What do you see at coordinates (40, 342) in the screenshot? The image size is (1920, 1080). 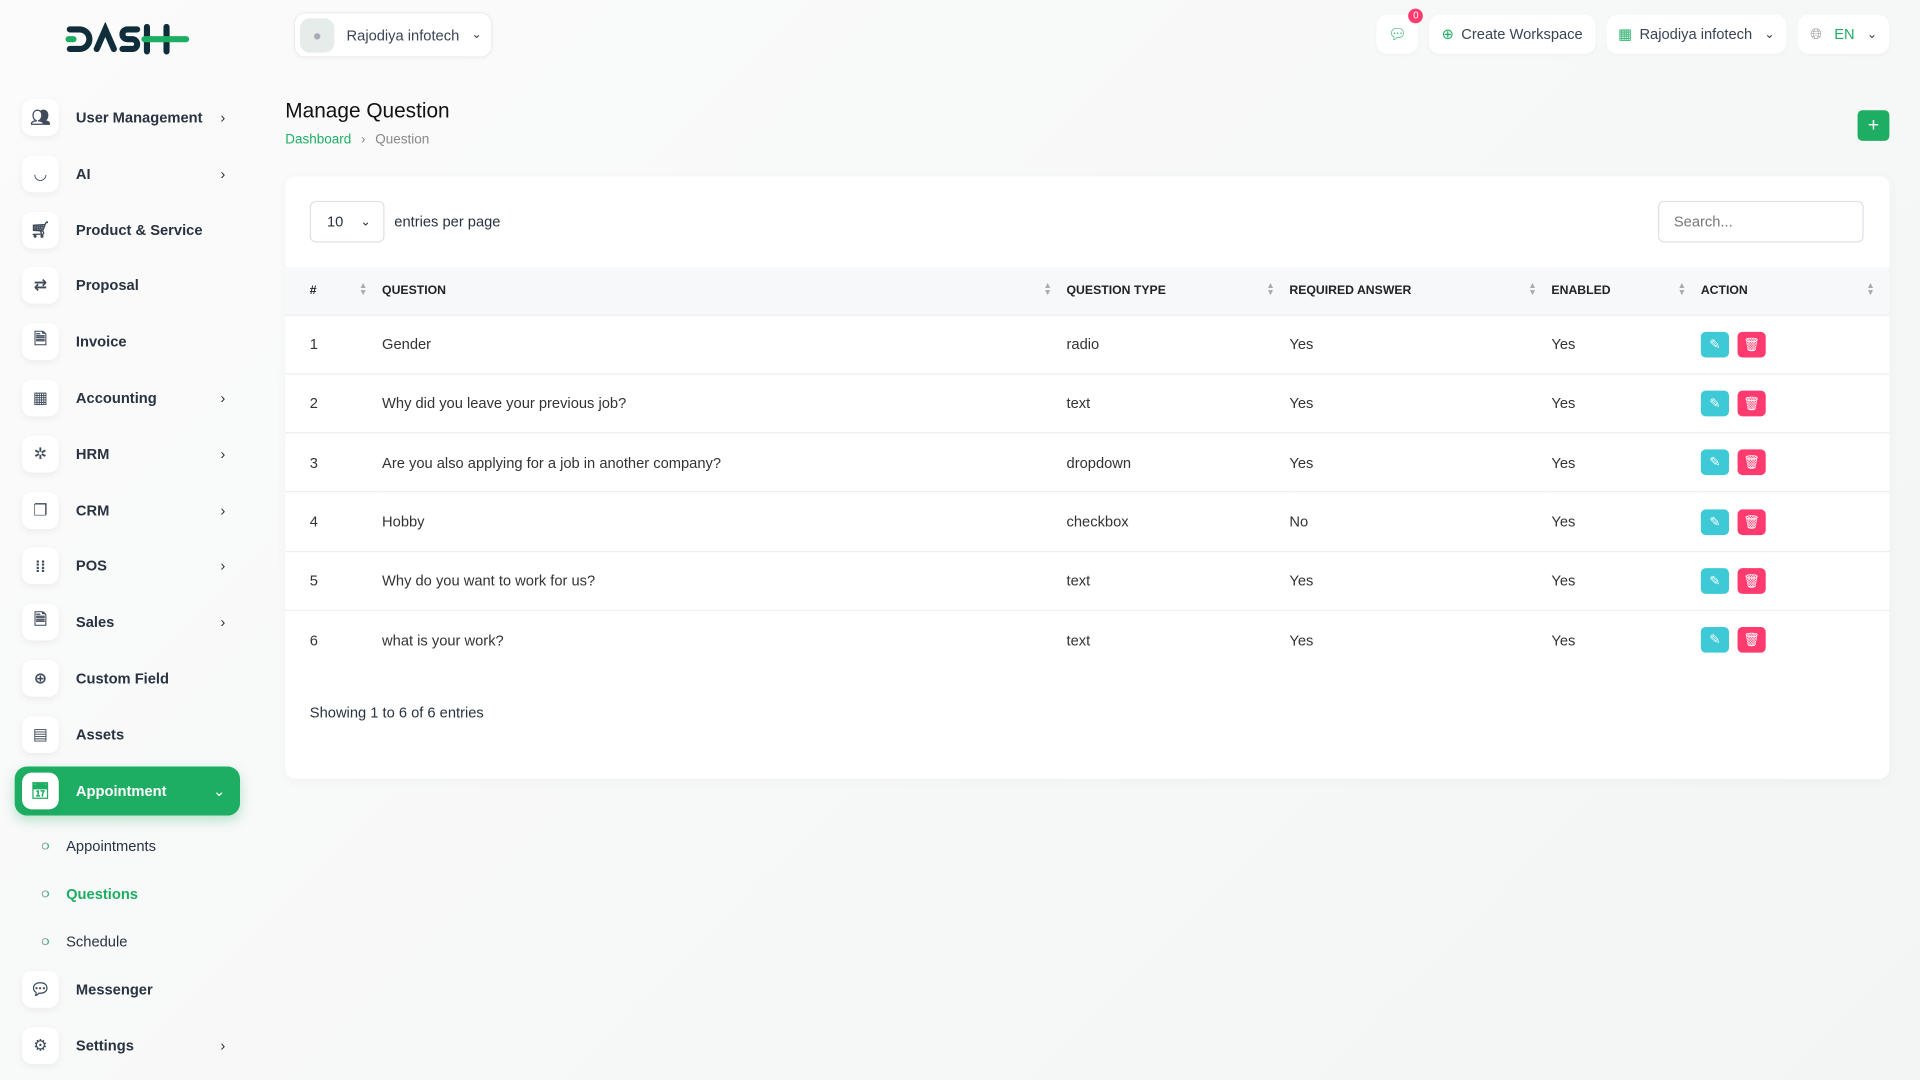 I see `file-icon: 🗎` at bounding box center [40, 342].